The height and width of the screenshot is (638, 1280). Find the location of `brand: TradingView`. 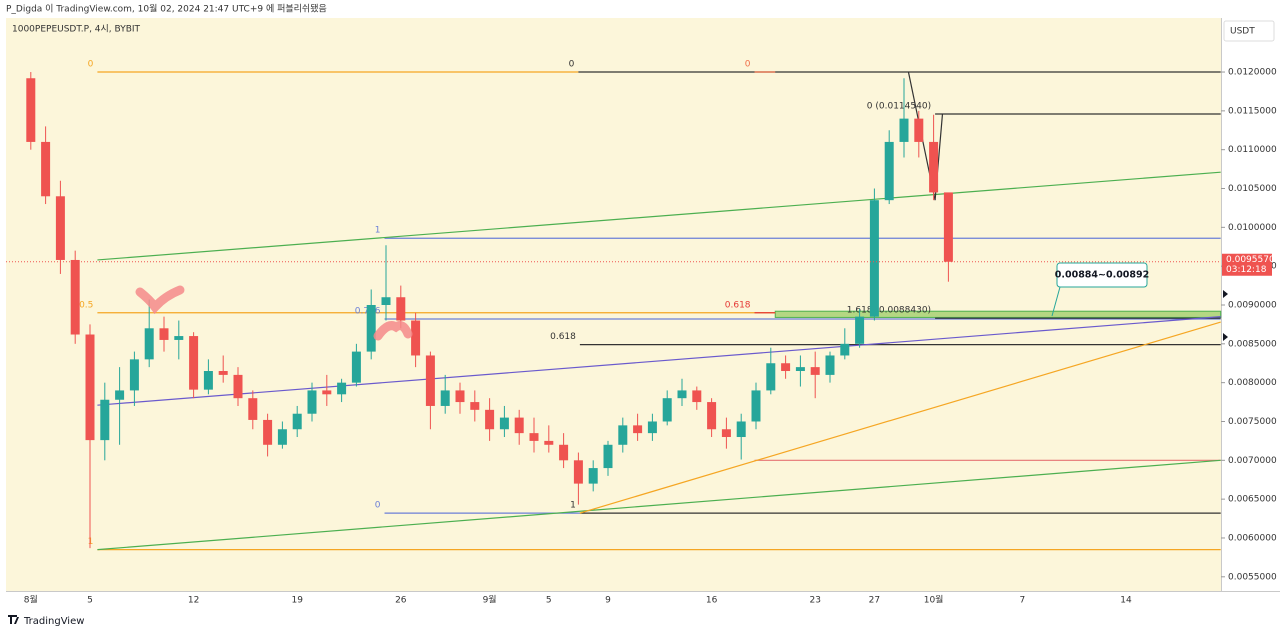

brand: TradingView is located at coordinates (53, 621).